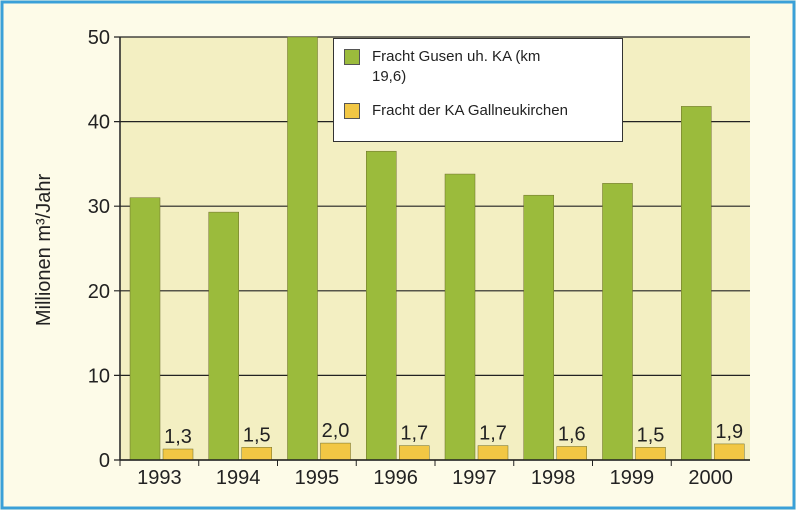  Describe the element at coordinates (729, 432) in the screenshot. I see `value-label: 1,9` at that location.